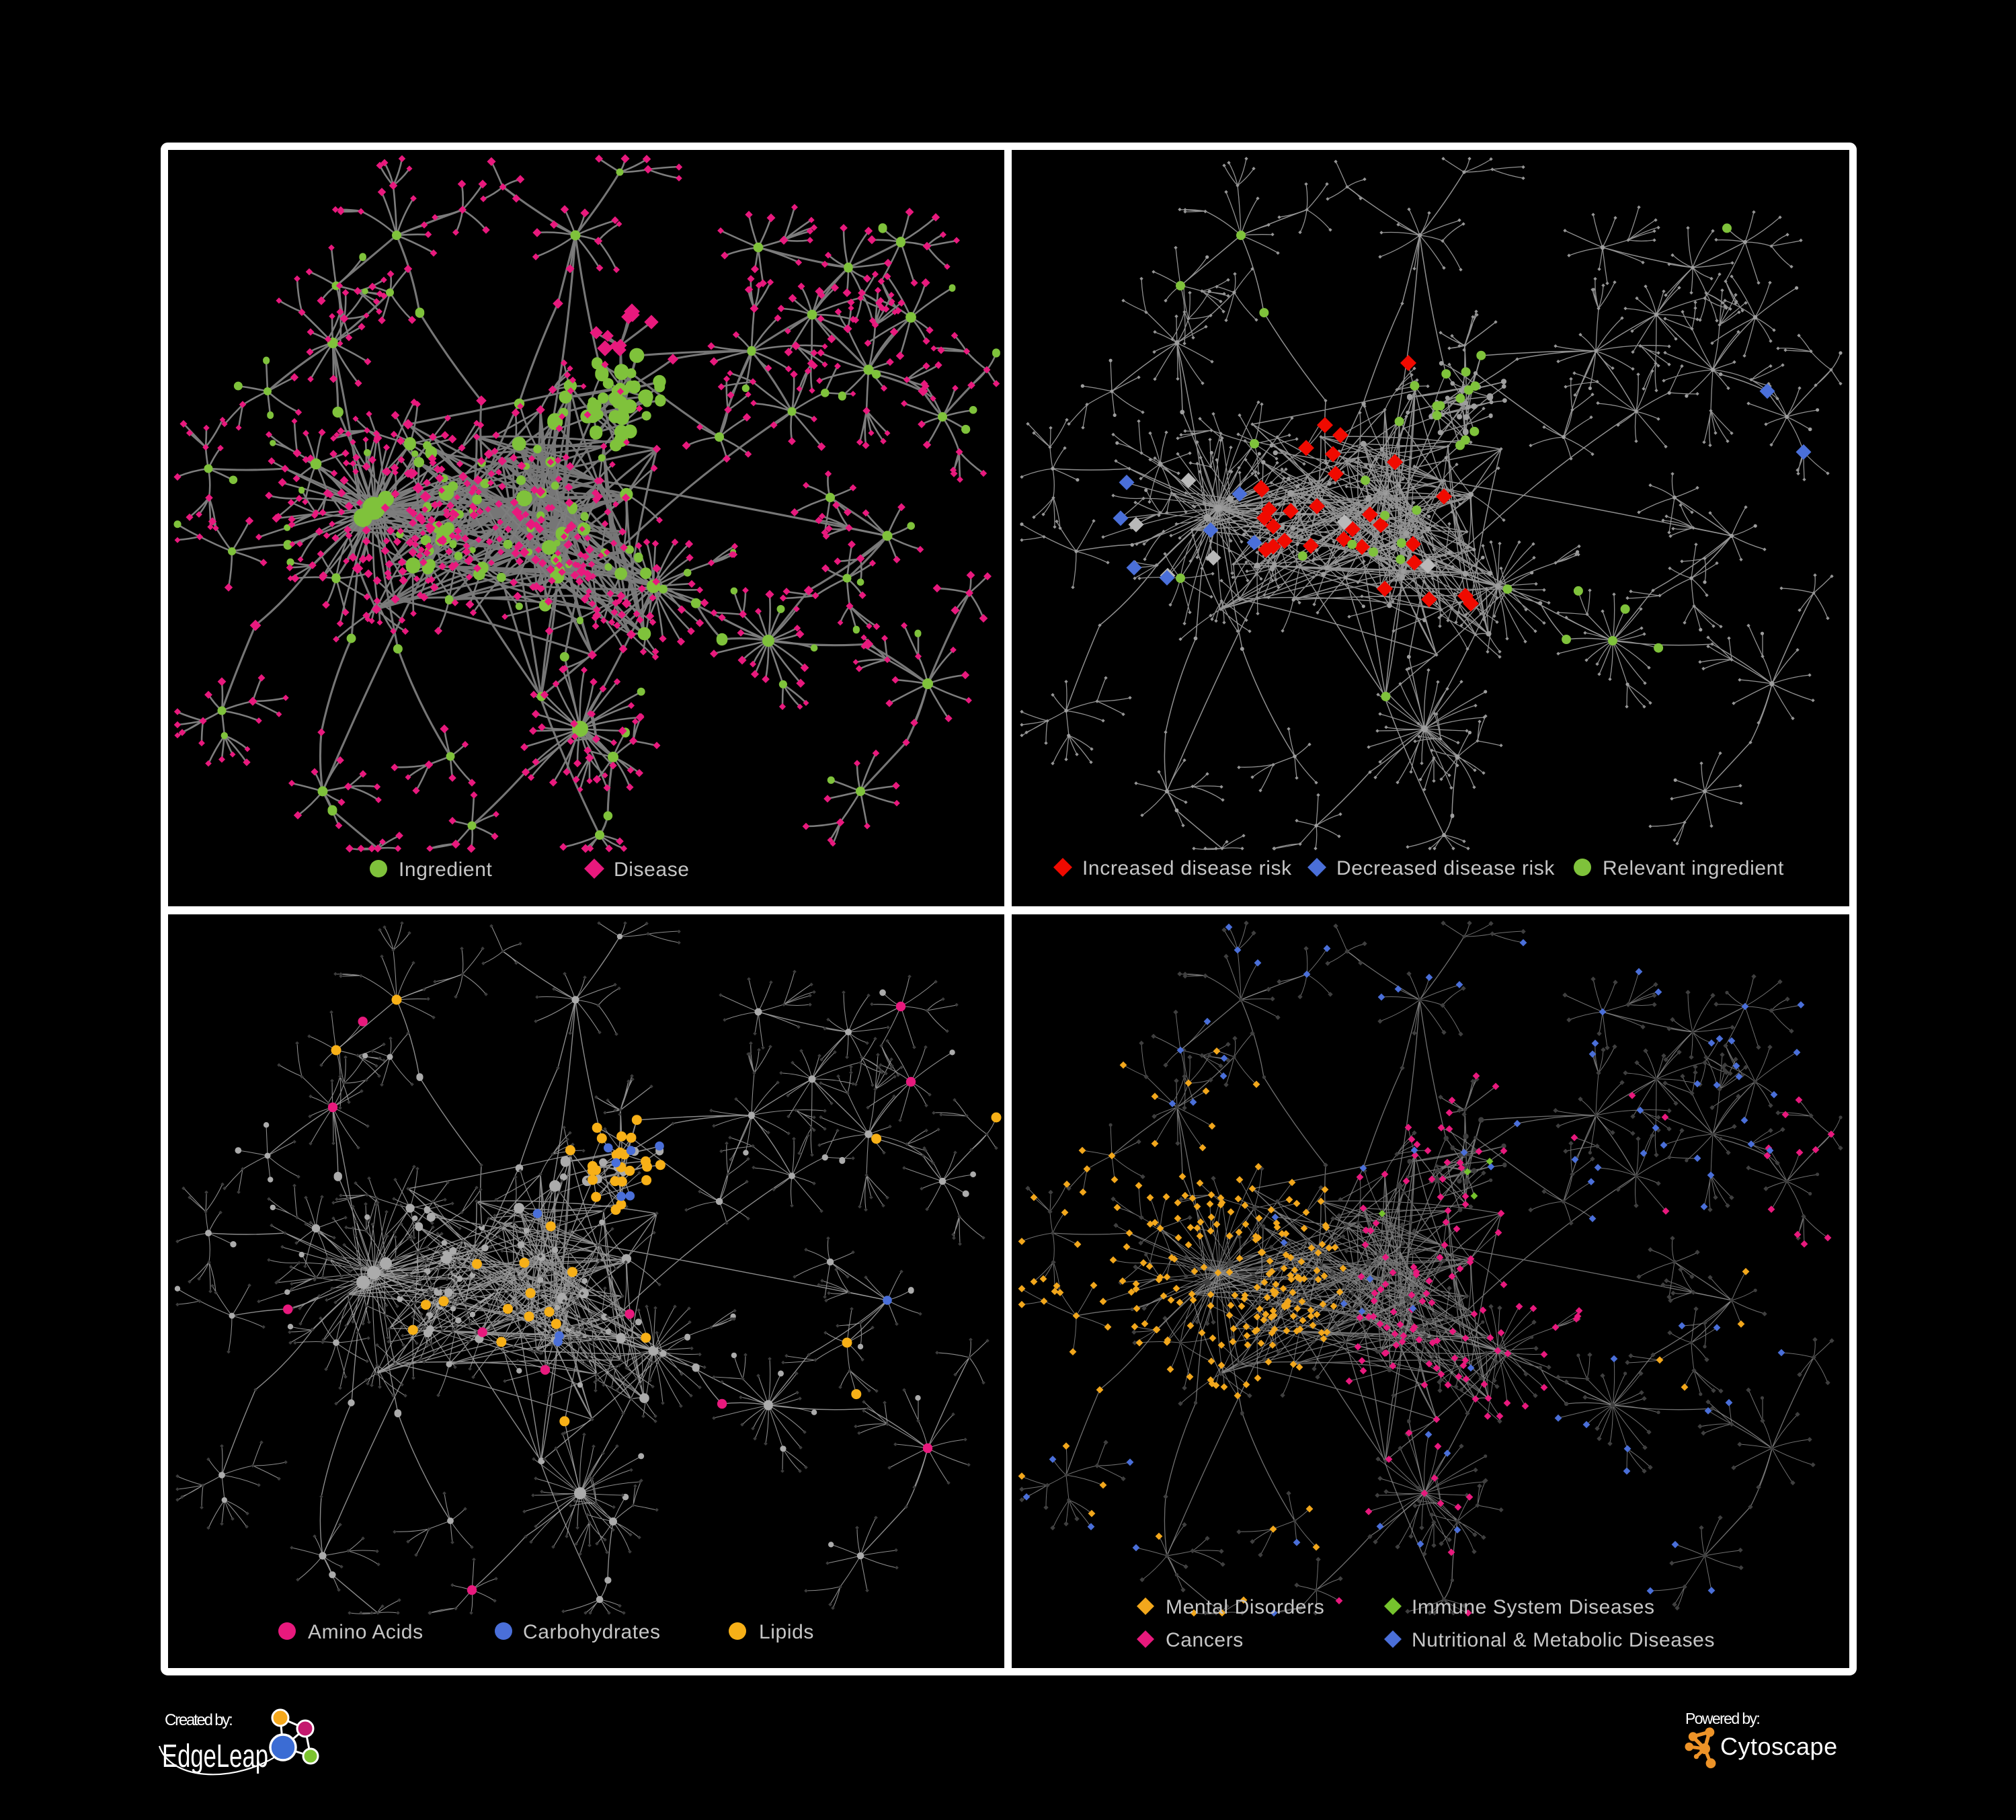  I want to click on svg-text: Mental Disorders, so click(1245, 1607).